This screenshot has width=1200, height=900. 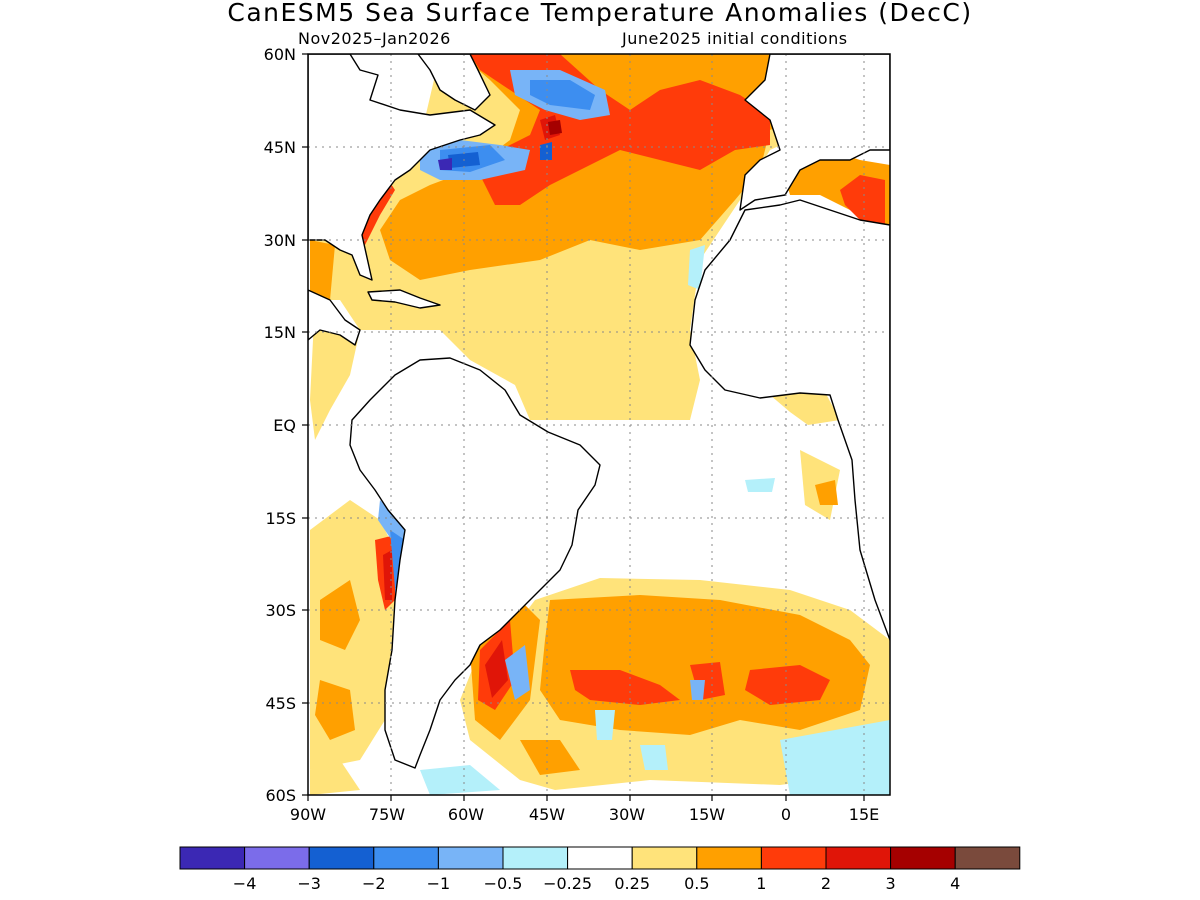 What do you see at coordinates (891, 883) in the screenshot?
I see `colorbar-label: 3` at bounding box center [891, 883].